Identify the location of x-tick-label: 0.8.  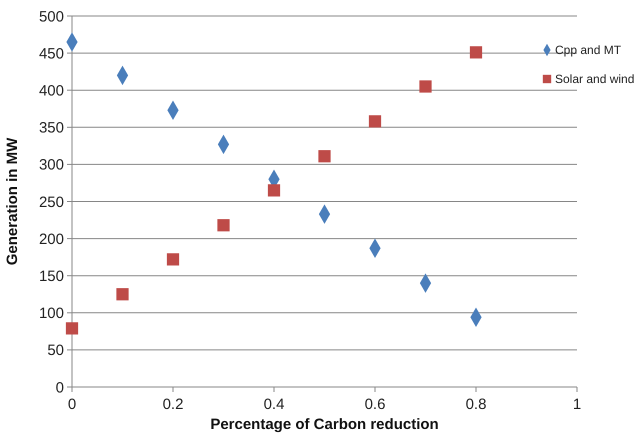
(476, 404).